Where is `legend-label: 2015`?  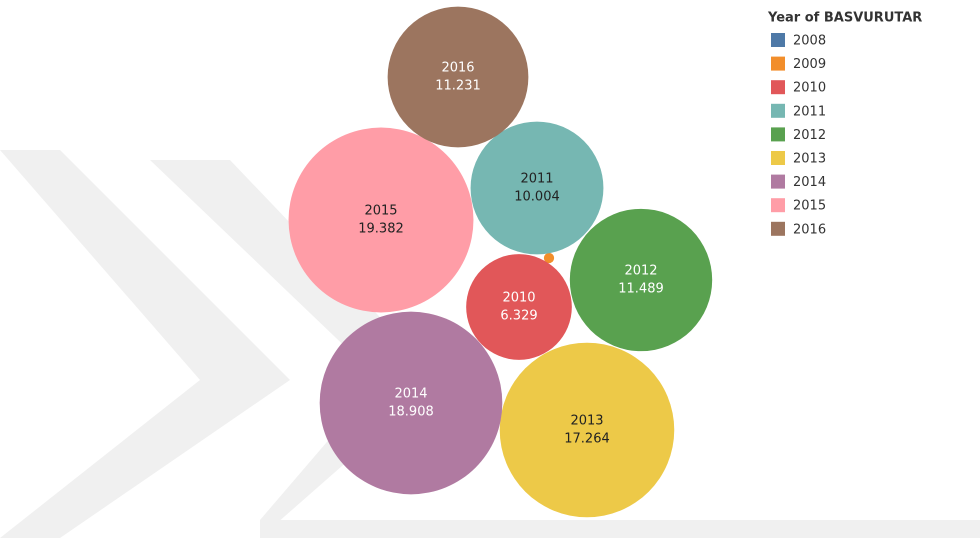
legend-label: 2015 is located at coordinates (809, 206).